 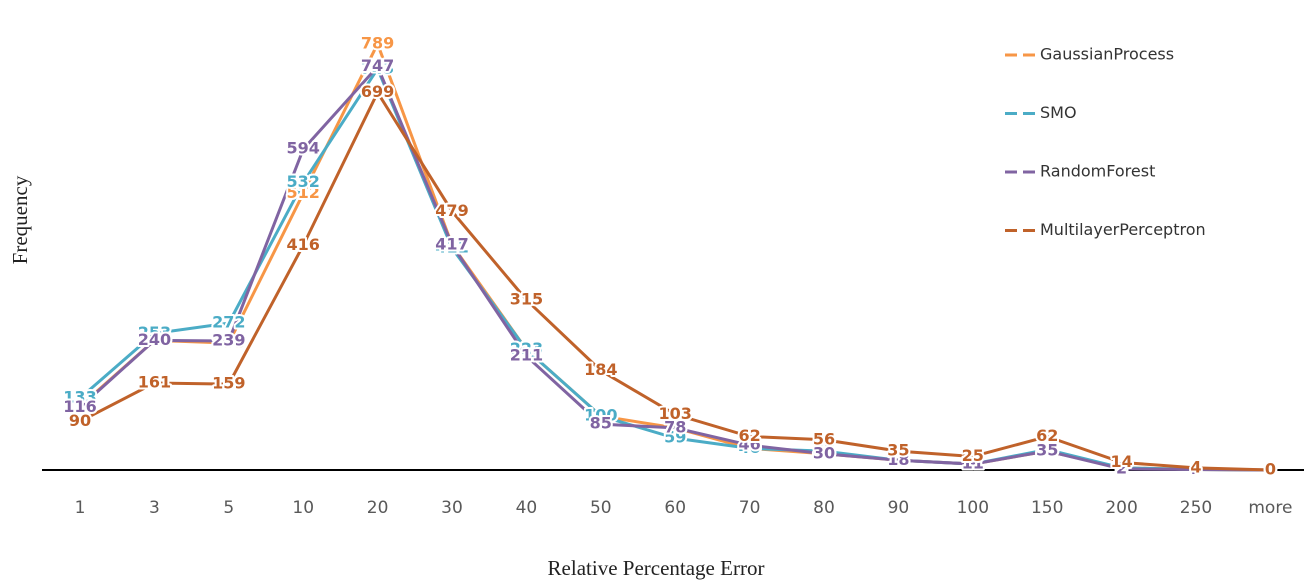 What do you see at coordinates (1097, 171) in the screenshot?
I see `legend-label: RandomForest` at bounding box center [1097, 171].